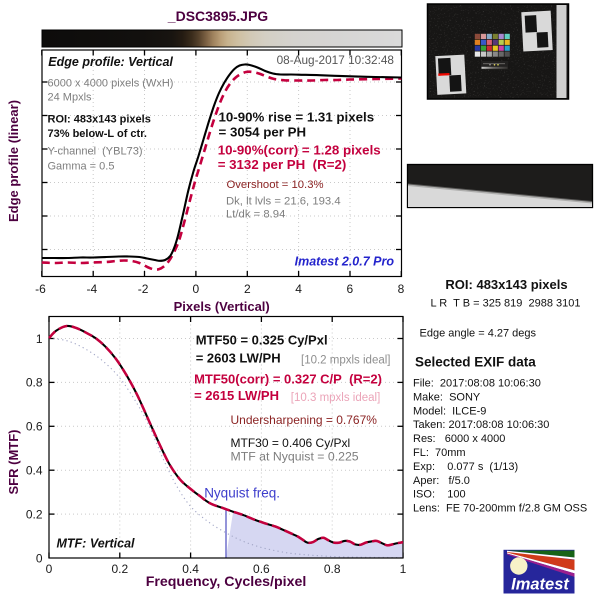 This screenshot has width=600, height=600. I want to click on svg-text: = 3054 per PH, so click(263, 132).